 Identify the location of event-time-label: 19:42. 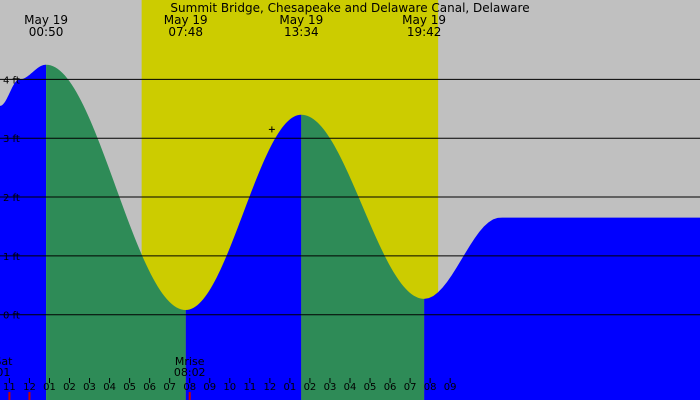
(424, 32).